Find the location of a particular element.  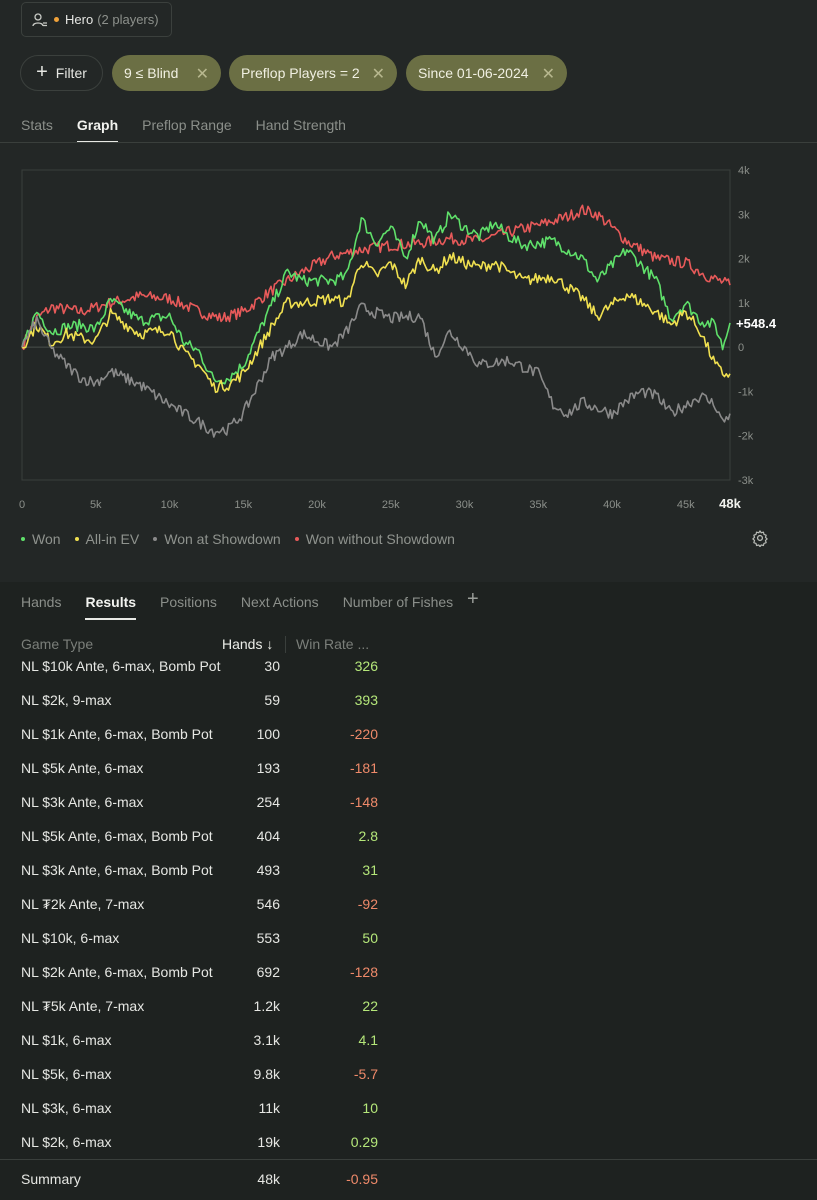

filter-pill-blind: 9 ≤ Blind ✕ is located at coordinates (166, 73).